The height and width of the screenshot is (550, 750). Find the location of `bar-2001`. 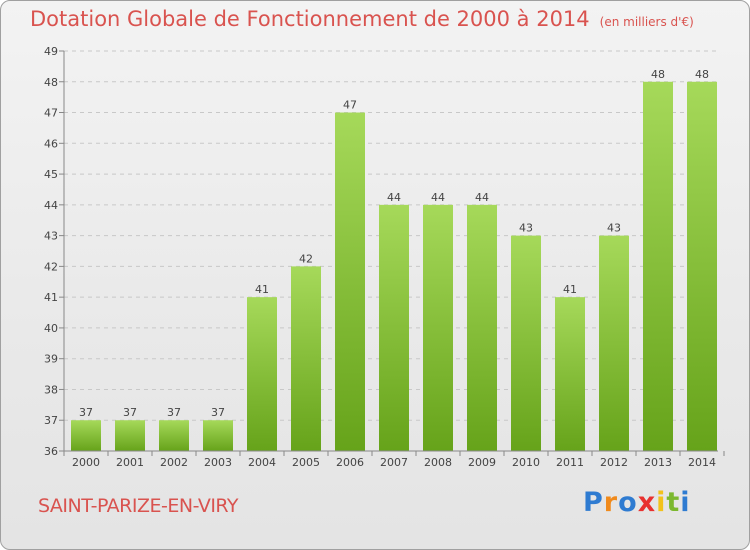

bar-2001 is located at coordinates (130, 435).